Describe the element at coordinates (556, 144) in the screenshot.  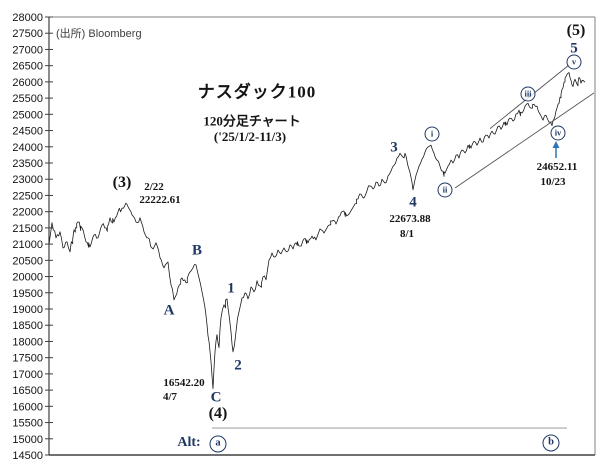
I see `up-arrow-icon` at that location.